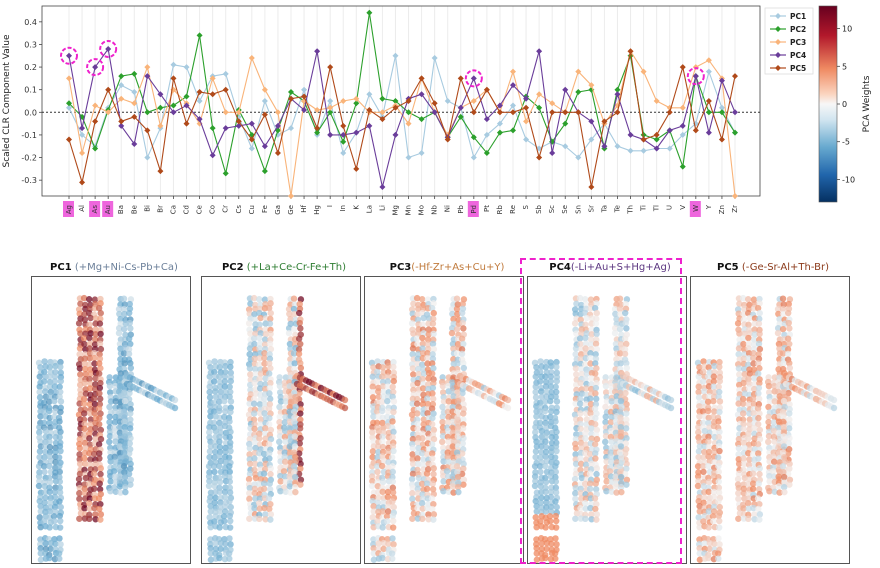 Image resolution: width=880 pixels, height=568 pixels. Describe the element at coordinates (610, 267) in the screenshot. I see `map-title: PC4(-Li+Au+S+Hg+Ag)` at that location.